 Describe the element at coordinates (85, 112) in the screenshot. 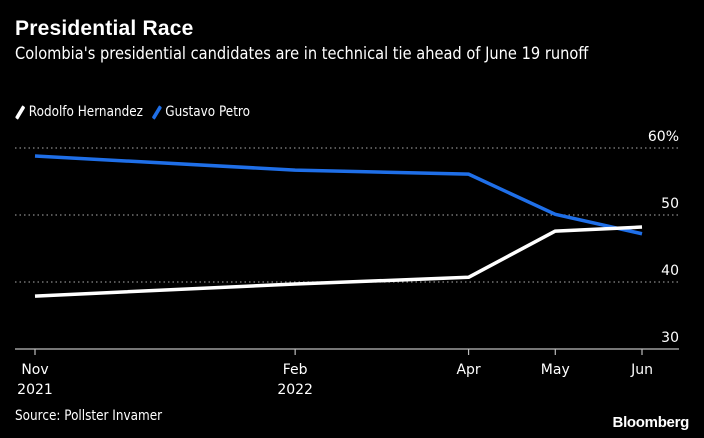

I see `legend-label-hernandez: Rodolfo Hernandez` at that location.